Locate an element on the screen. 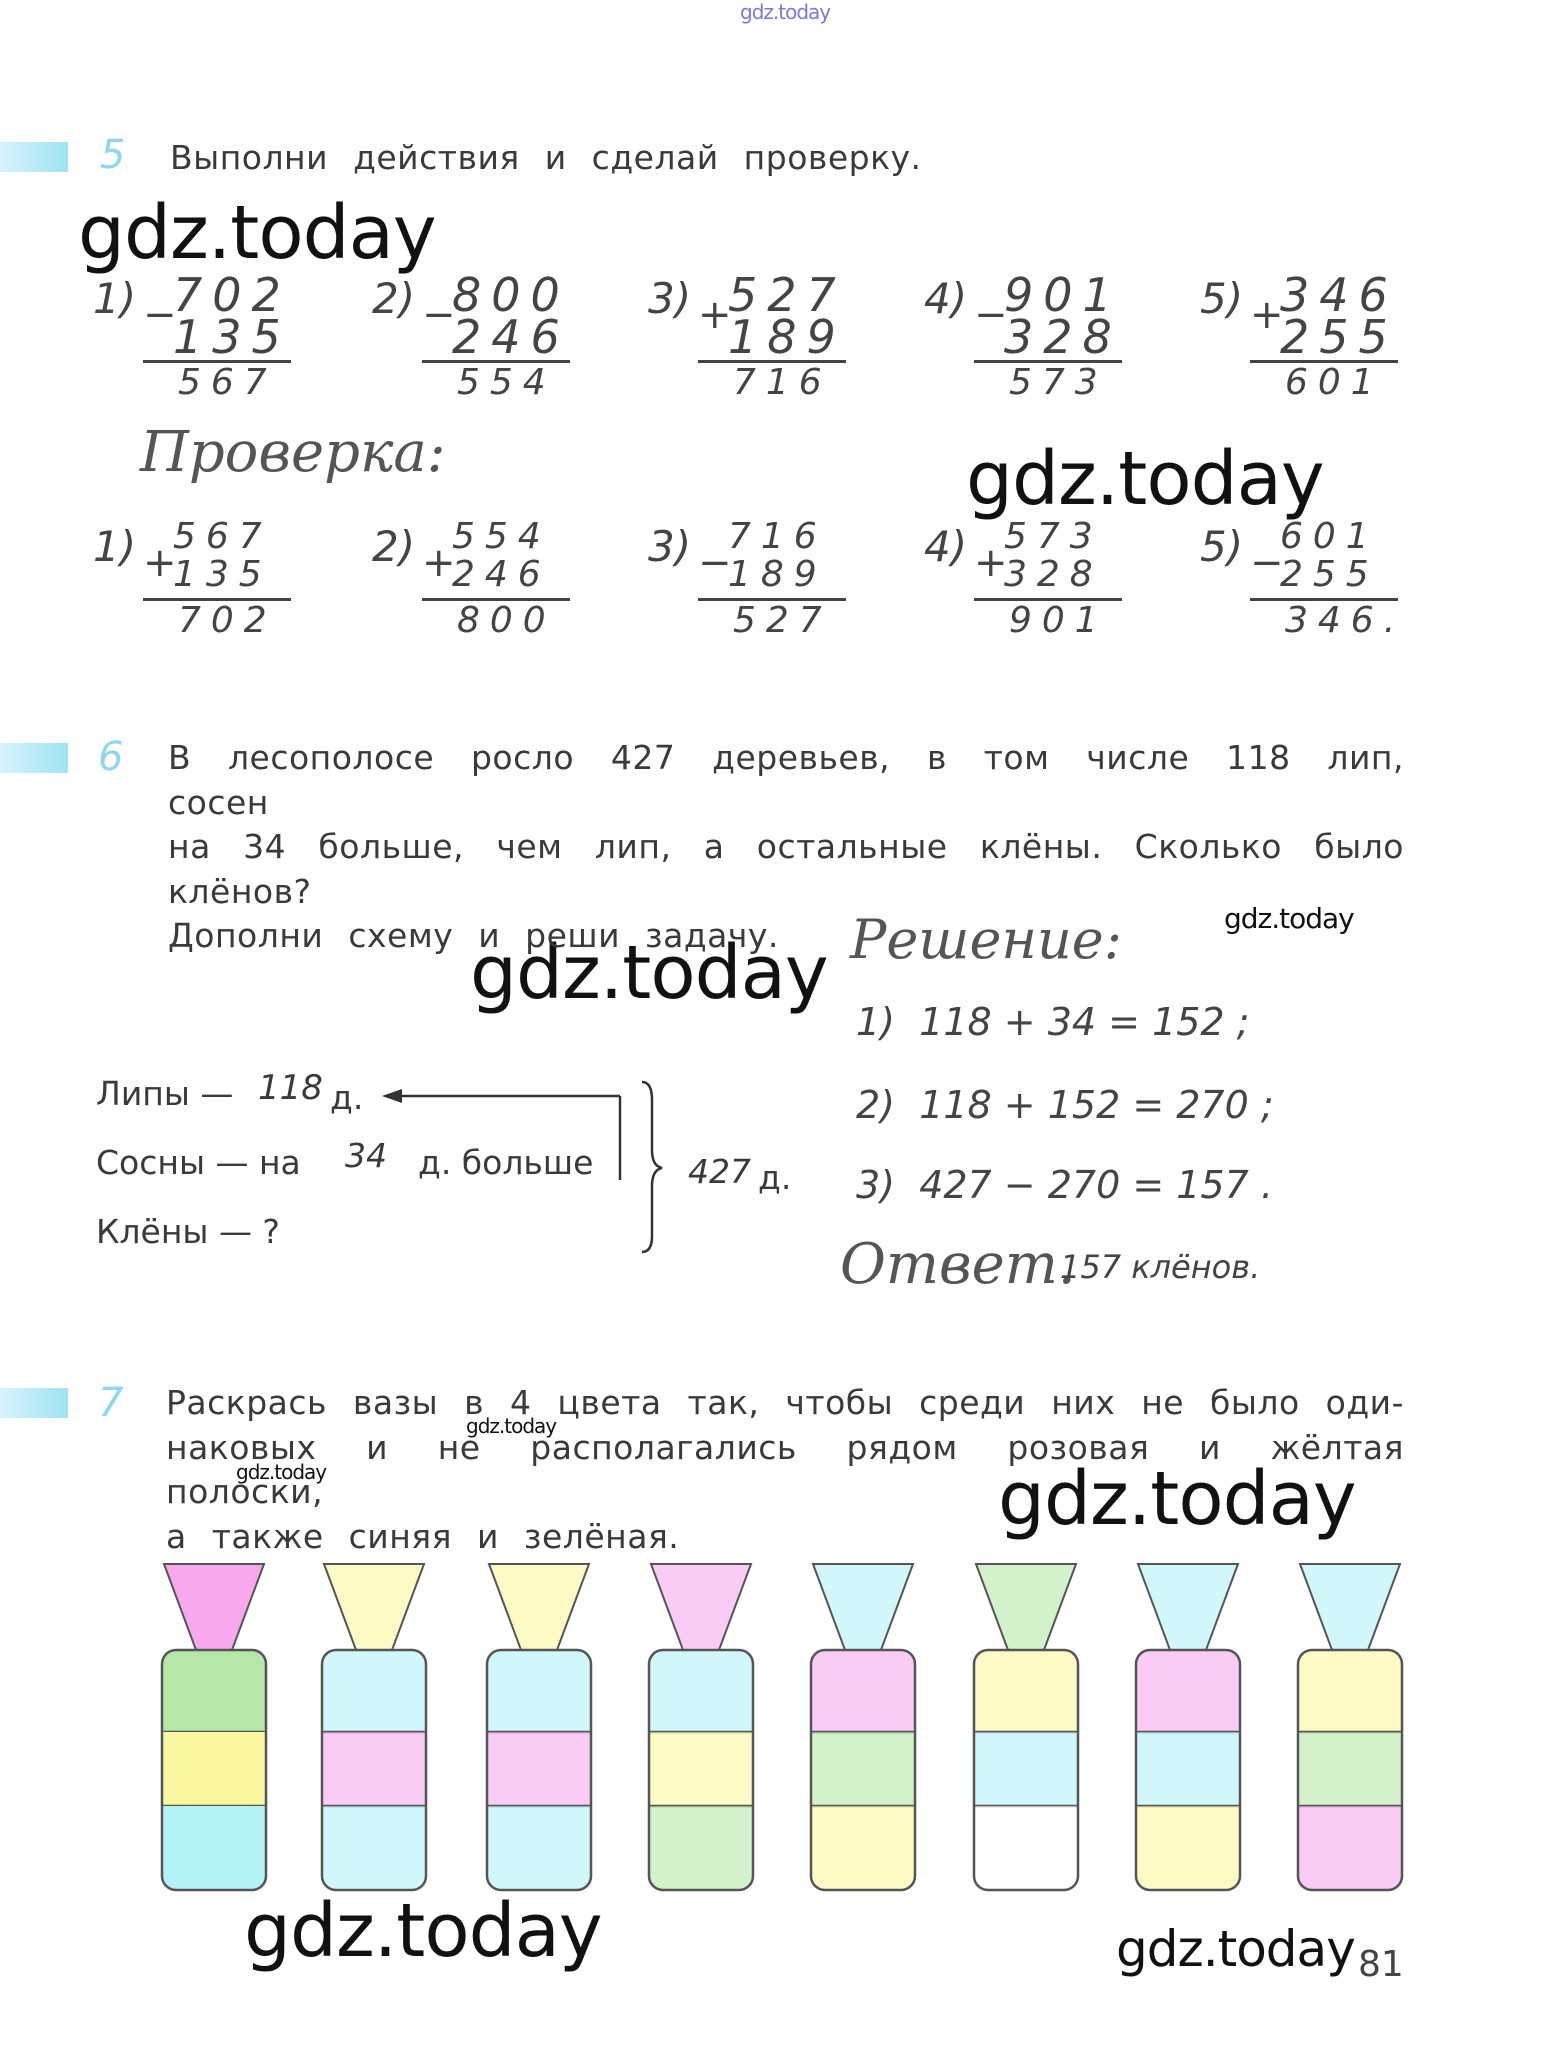 The width and height of the screenshot is (1543, 2058). answer-text: 157 клёнов. is located at coordinates (1160, 1267).